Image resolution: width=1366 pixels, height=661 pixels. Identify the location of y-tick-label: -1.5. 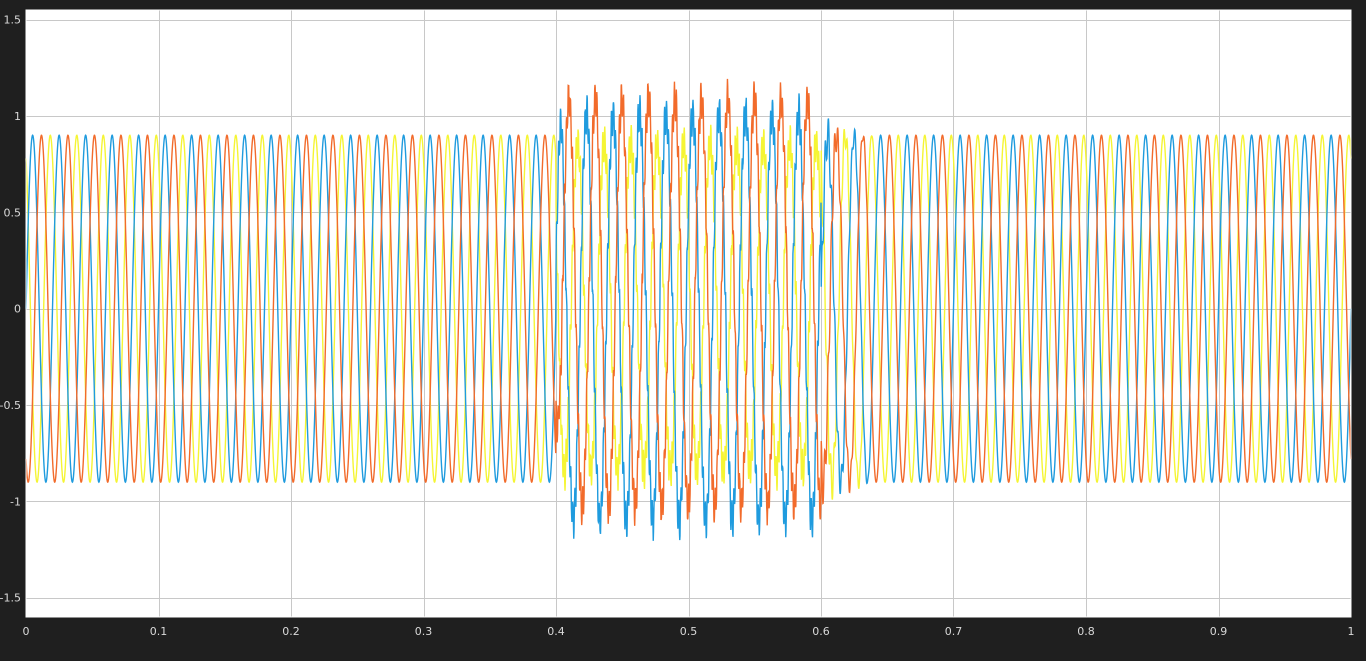
(10, 598).